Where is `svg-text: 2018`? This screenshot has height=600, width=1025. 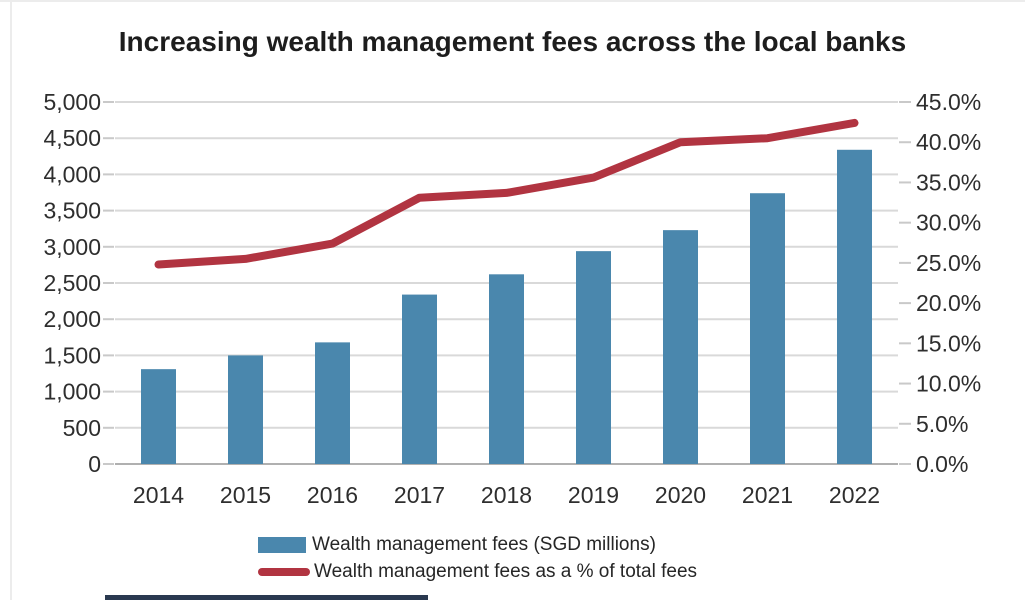 svg-text: 2018 is located at coordinates (506, 495).